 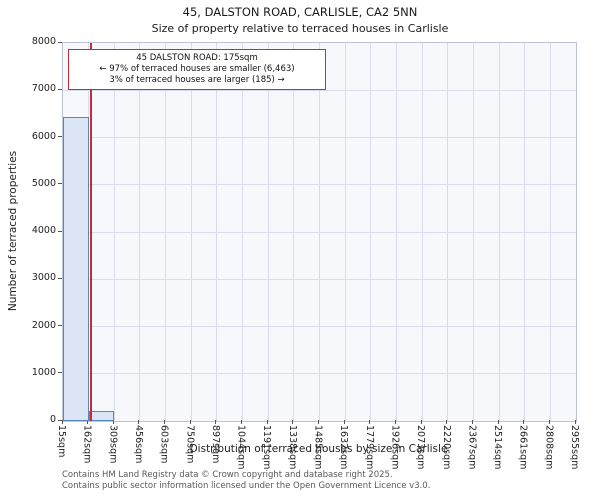 I want to click on x-tick-label: 15sqm, so click(x=61, y=441).